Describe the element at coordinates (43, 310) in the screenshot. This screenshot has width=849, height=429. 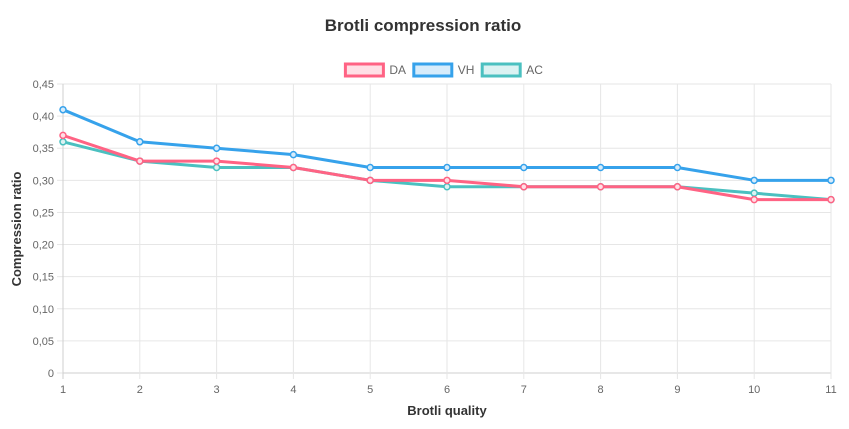
I see `y-tick-label: 0,10` at that location.